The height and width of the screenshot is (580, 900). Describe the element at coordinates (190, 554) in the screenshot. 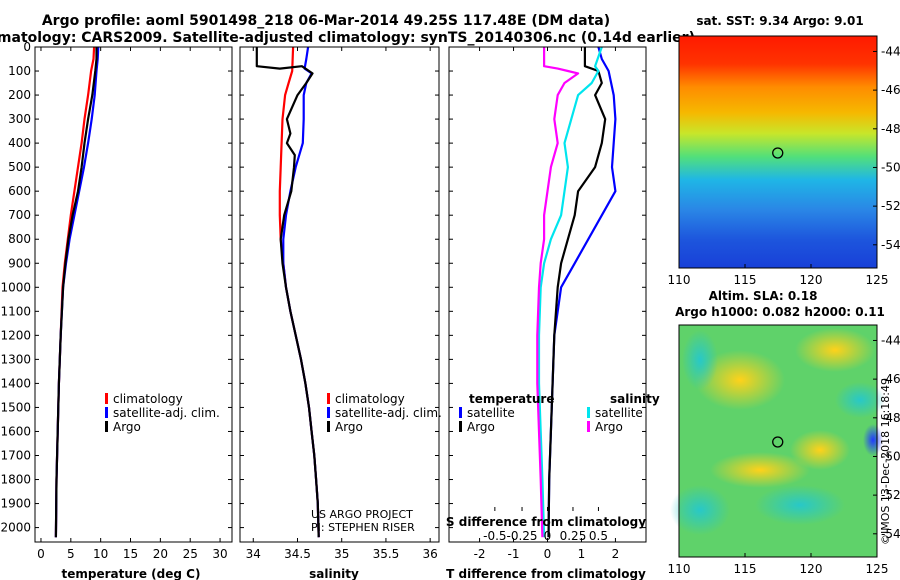

I see `x-tick-label: 25` at that location.